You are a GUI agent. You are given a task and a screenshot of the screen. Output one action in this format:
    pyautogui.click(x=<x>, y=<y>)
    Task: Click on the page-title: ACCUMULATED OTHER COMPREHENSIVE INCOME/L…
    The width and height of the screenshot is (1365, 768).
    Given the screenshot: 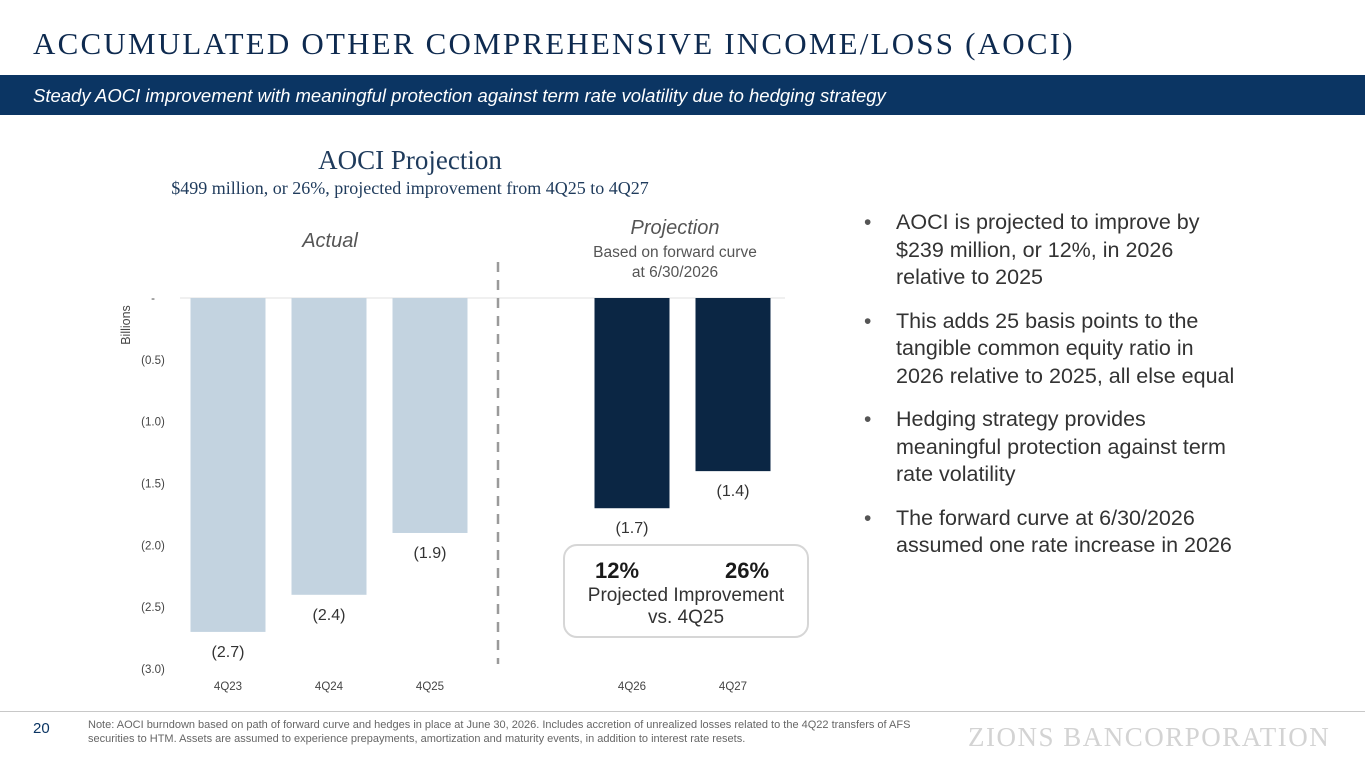 What is the action you would take?
    pyautogui.click(x=554, y=43)
    